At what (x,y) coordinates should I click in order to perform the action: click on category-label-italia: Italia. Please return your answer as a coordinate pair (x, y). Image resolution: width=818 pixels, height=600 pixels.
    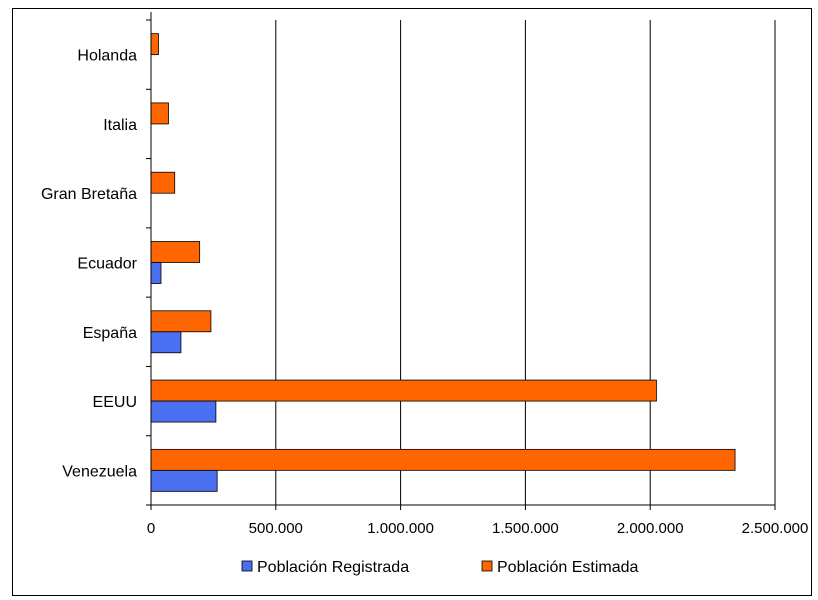
    Looking at the image, I should click on (120, 125).